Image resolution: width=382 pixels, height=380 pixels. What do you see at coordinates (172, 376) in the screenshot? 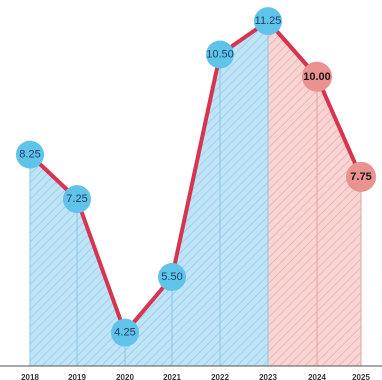
I see `x-tick-label: 2021` at bounding box center [172, 376].